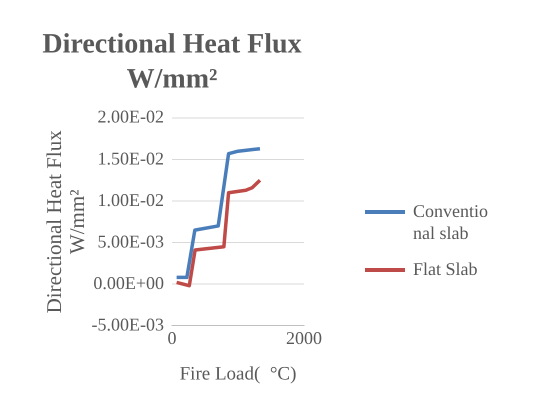  I want to click on y-tick-label: 5.00E-03, so click(131, 241).